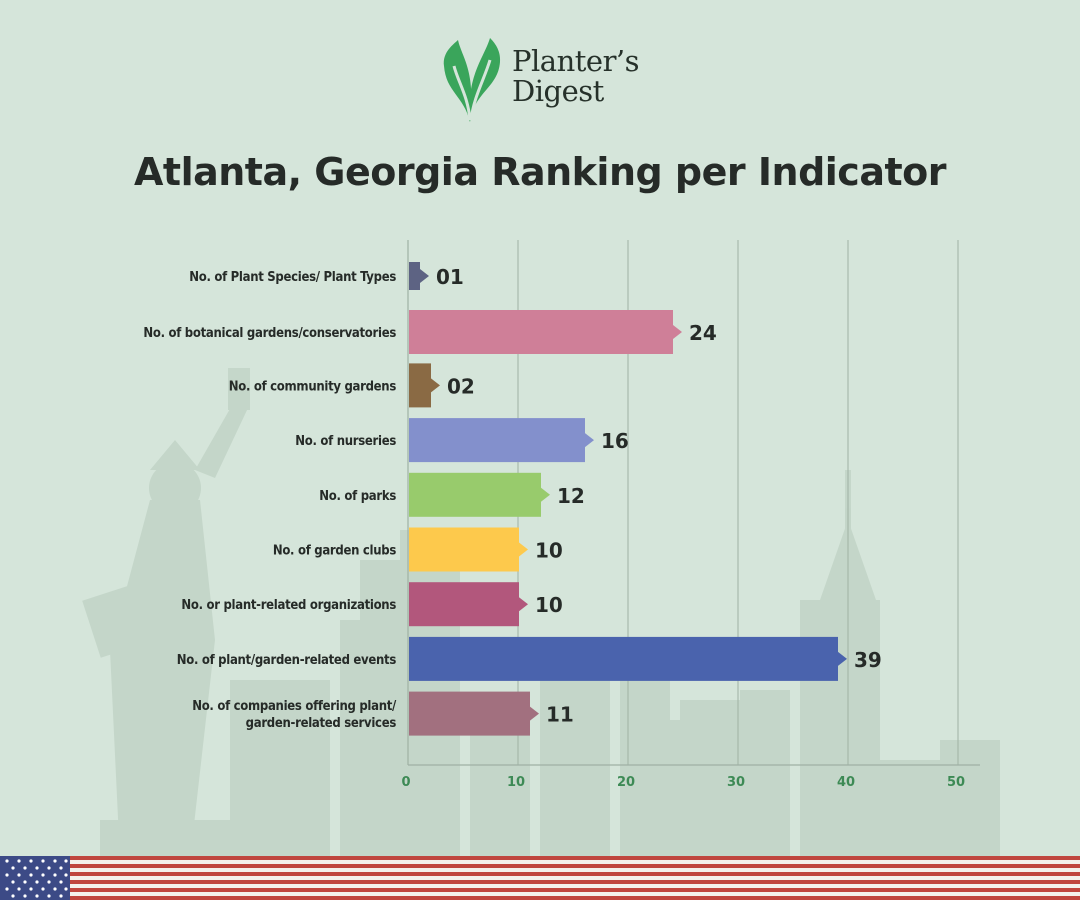 The height and width of the screenshot is (900, 1080). What do you see at coordinates (321, 723) in the screenshot?
I see `category-label: garden-related services` at bounding box center [321, 723].